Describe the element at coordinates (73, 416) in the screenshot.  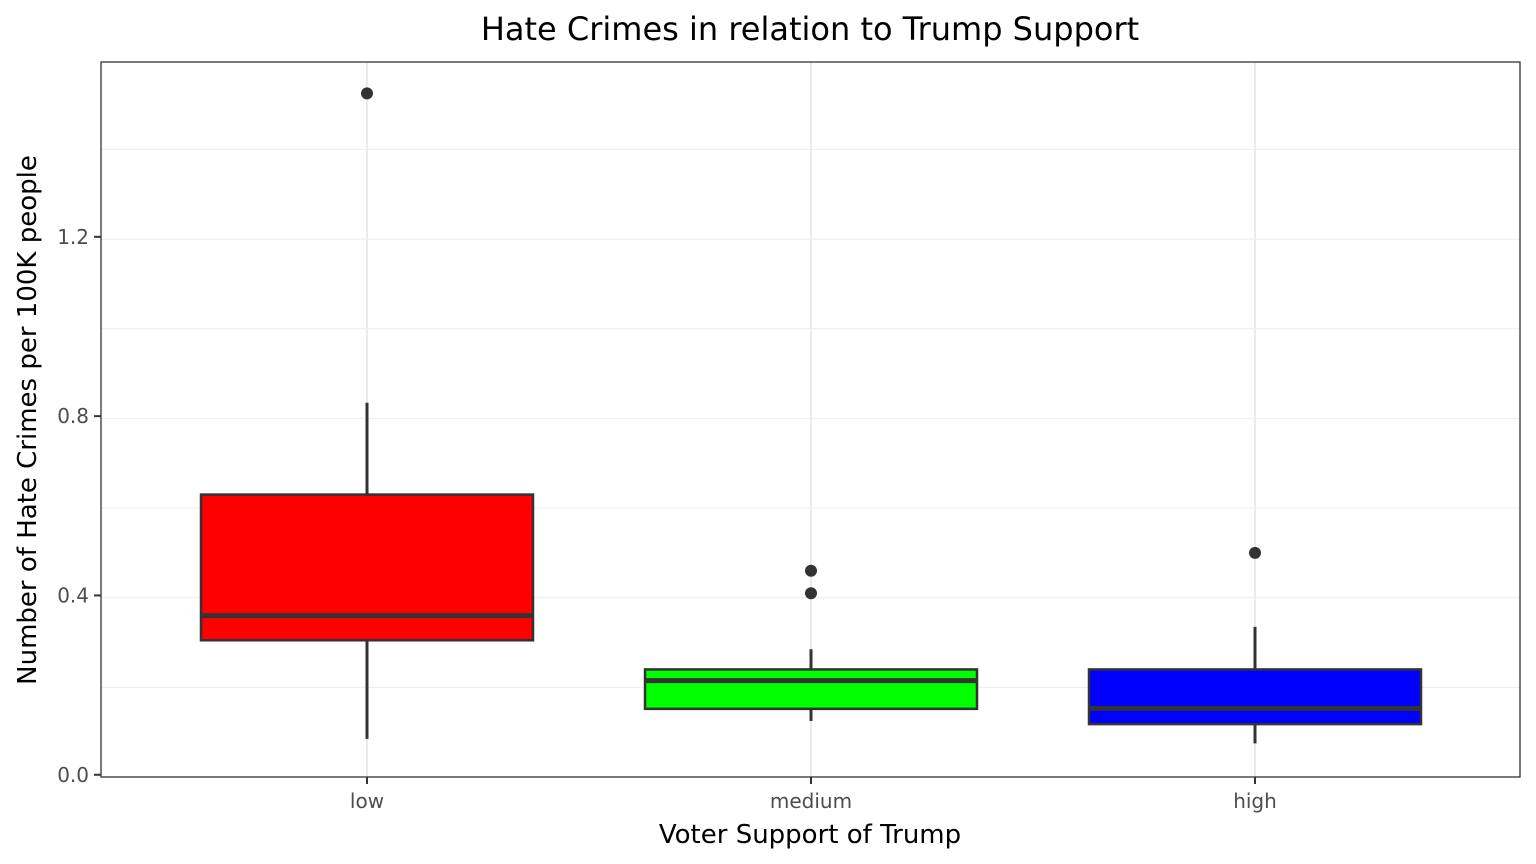
I see `y-tick-label: 0.8` at that location.